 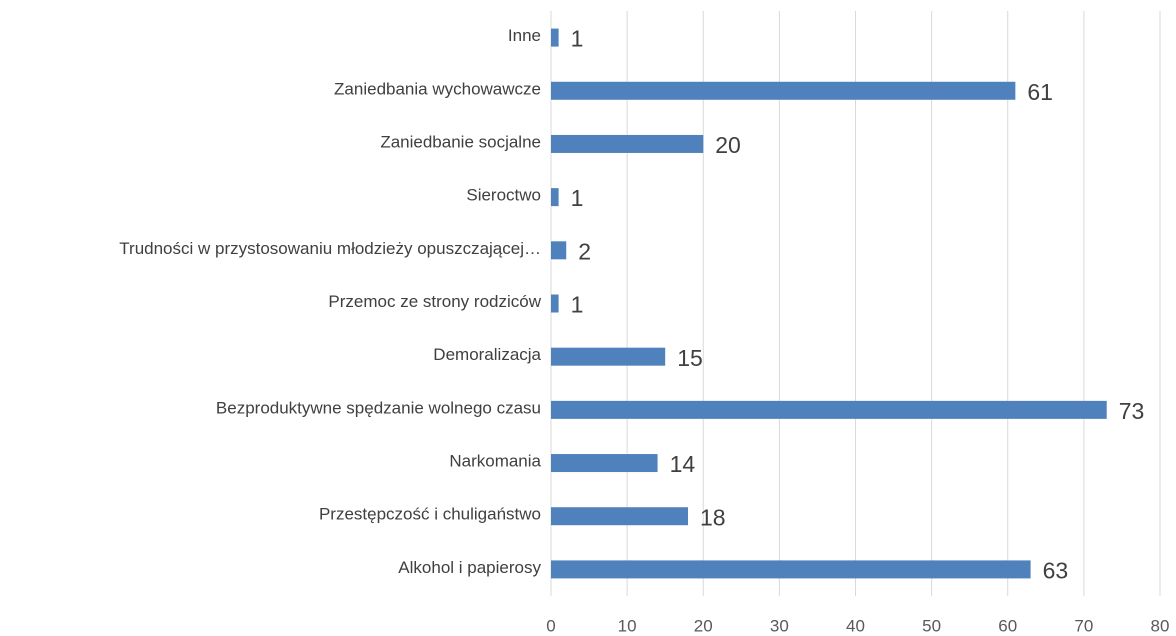 What do you see at coordinates (713, 517) in the screenshot?
I see `data-label: 18` at bounding box center [713, 517].